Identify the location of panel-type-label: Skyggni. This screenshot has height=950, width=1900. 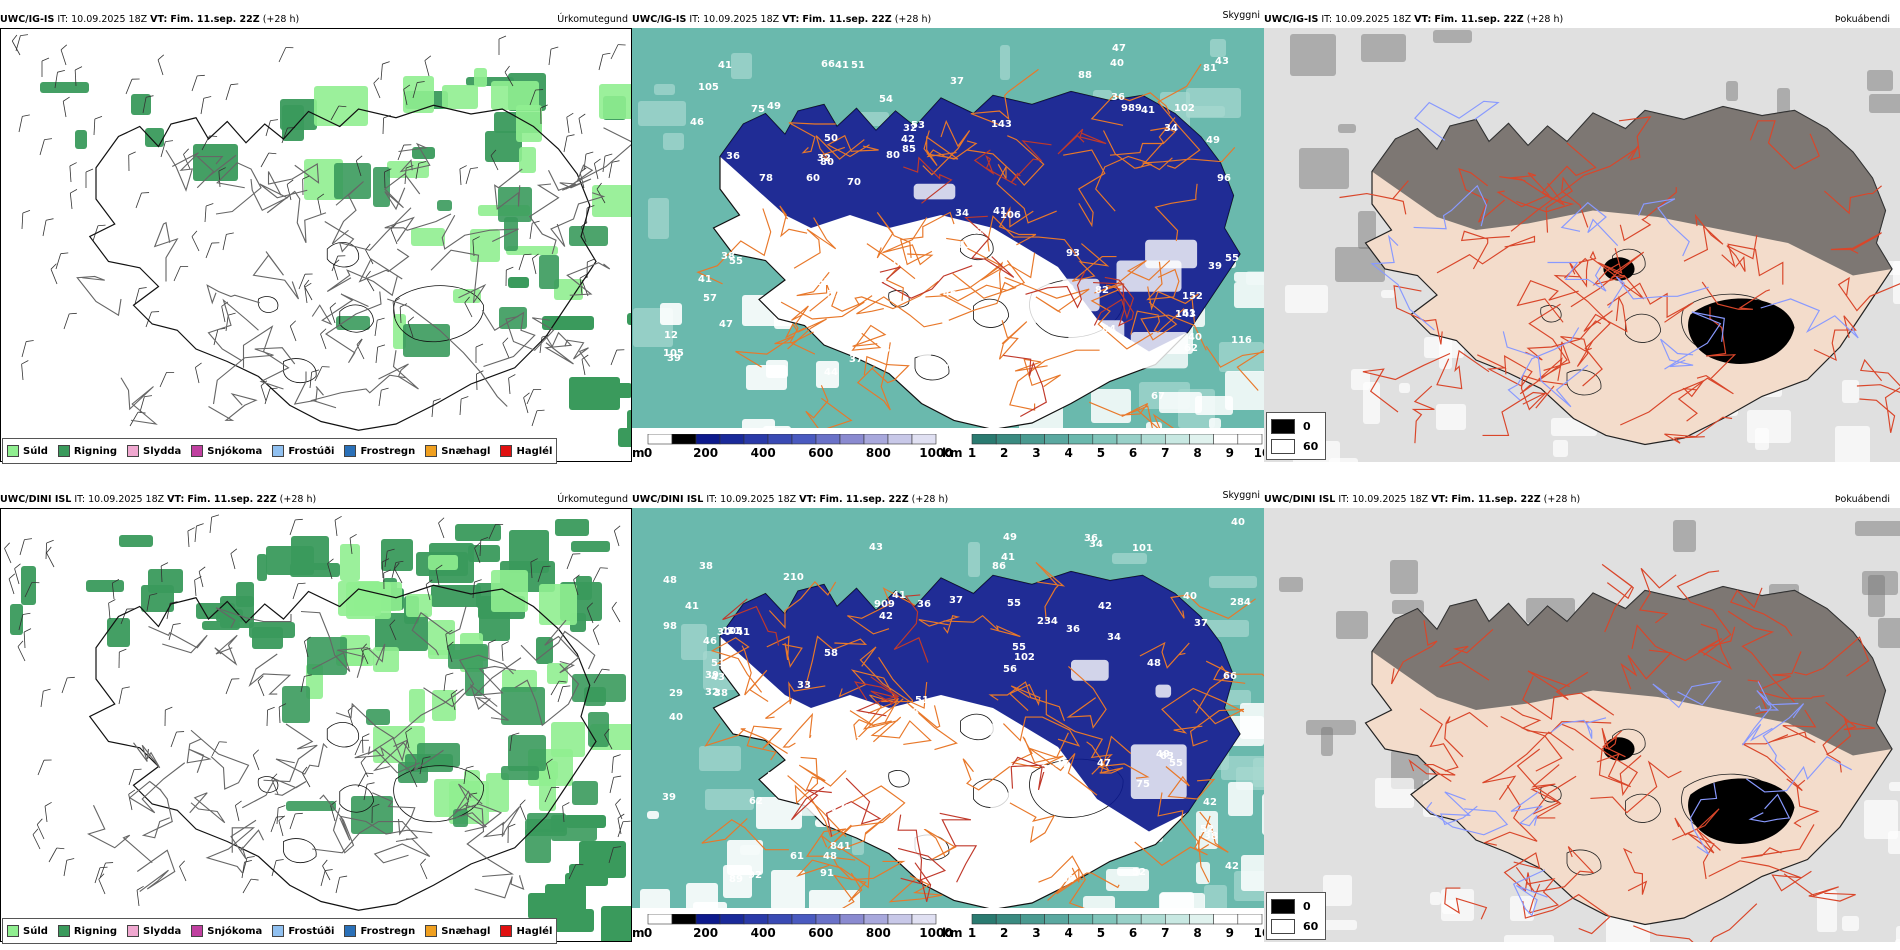
(1241, 495).